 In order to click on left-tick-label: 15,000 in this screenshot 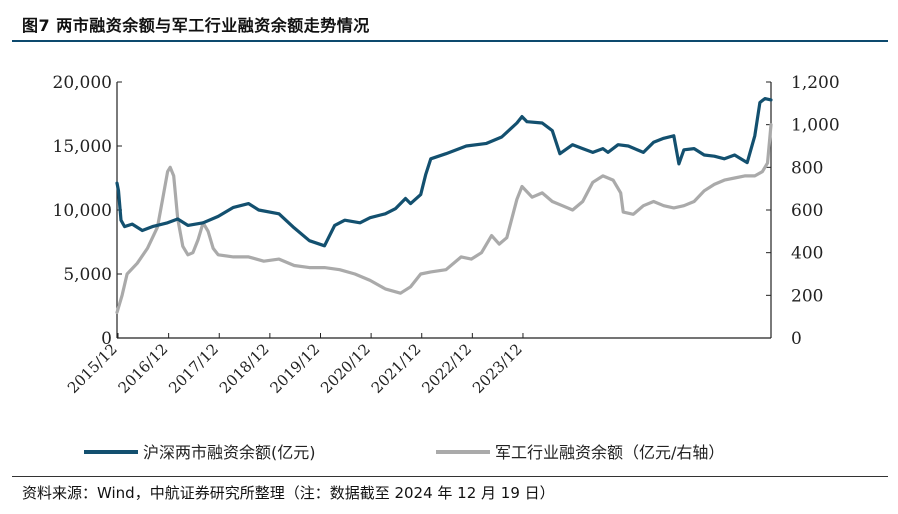, I will do `click(82, 147)`.